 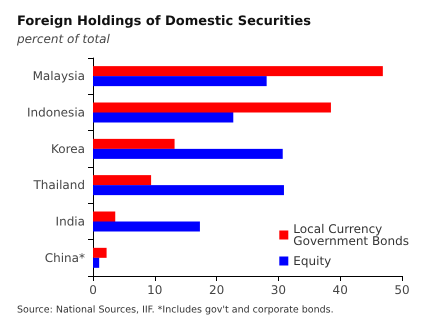 What do you see at coordinates (64, 257) in the screenshot?
I see `y-tick-label: China*` at bounding box center [64, 257].